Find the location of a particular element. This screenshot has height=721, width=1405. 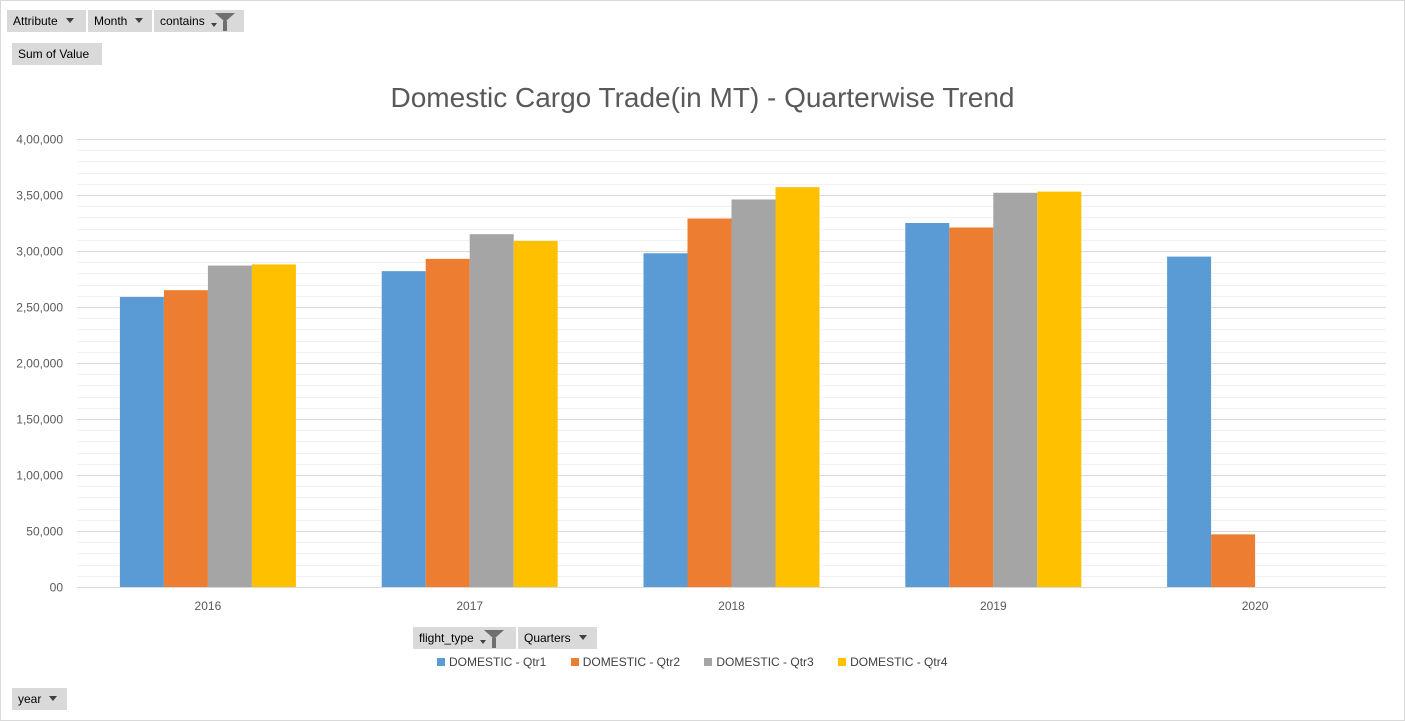

bar-2019-qtr3 is located at coordinates (1015, 389).